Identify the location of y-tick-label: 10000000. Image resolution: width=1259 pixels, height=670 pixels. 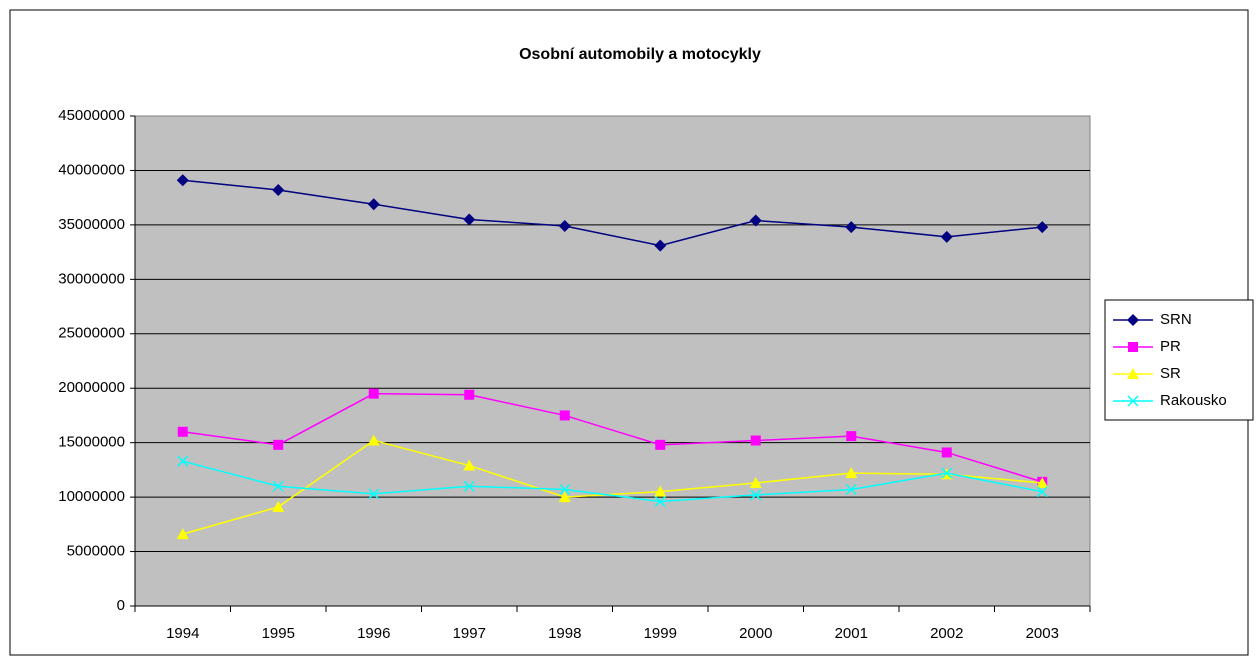
(91, 496).